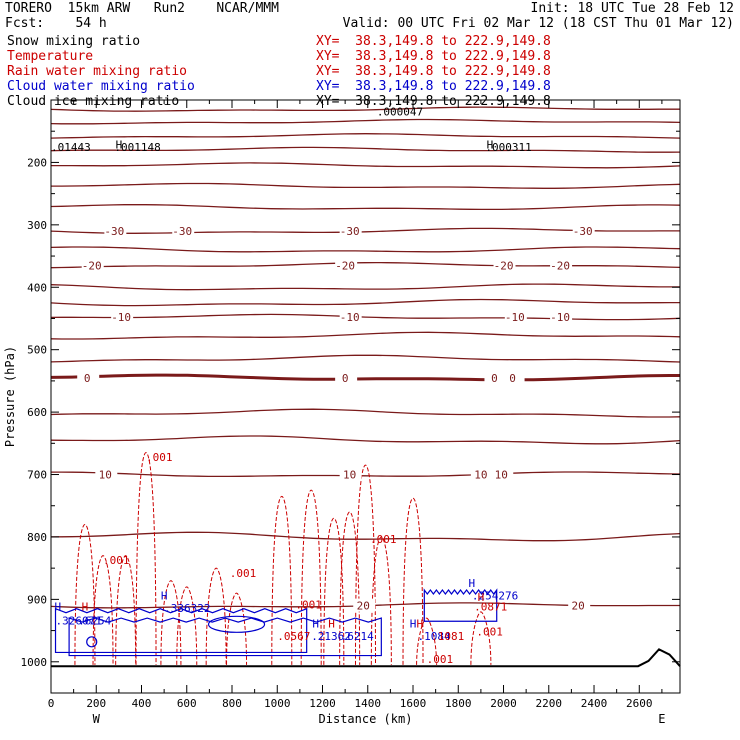 The height and width of the screenshot is (740, 740). What do you see at coordinates (94, 620) in the screenshot?
I see `cloud-label: .6254` at bounding box center [94, 620].